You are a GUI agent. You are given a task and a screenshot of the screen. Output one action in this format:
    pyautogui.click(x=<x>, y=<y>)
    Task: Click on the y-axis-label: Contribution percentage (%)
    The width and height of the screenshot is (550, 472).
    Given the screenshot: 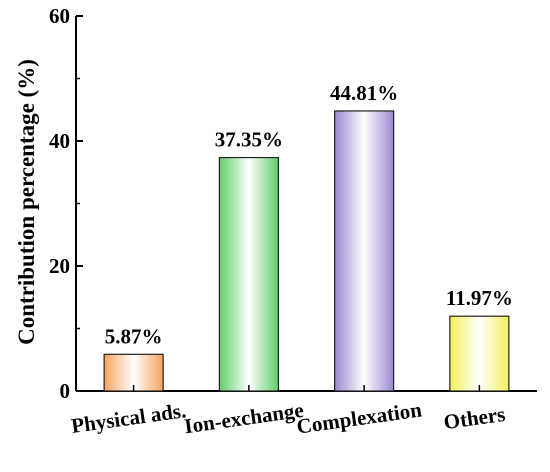 What is the action you would take?
    pyautogui.click(x=26, y=202)
    